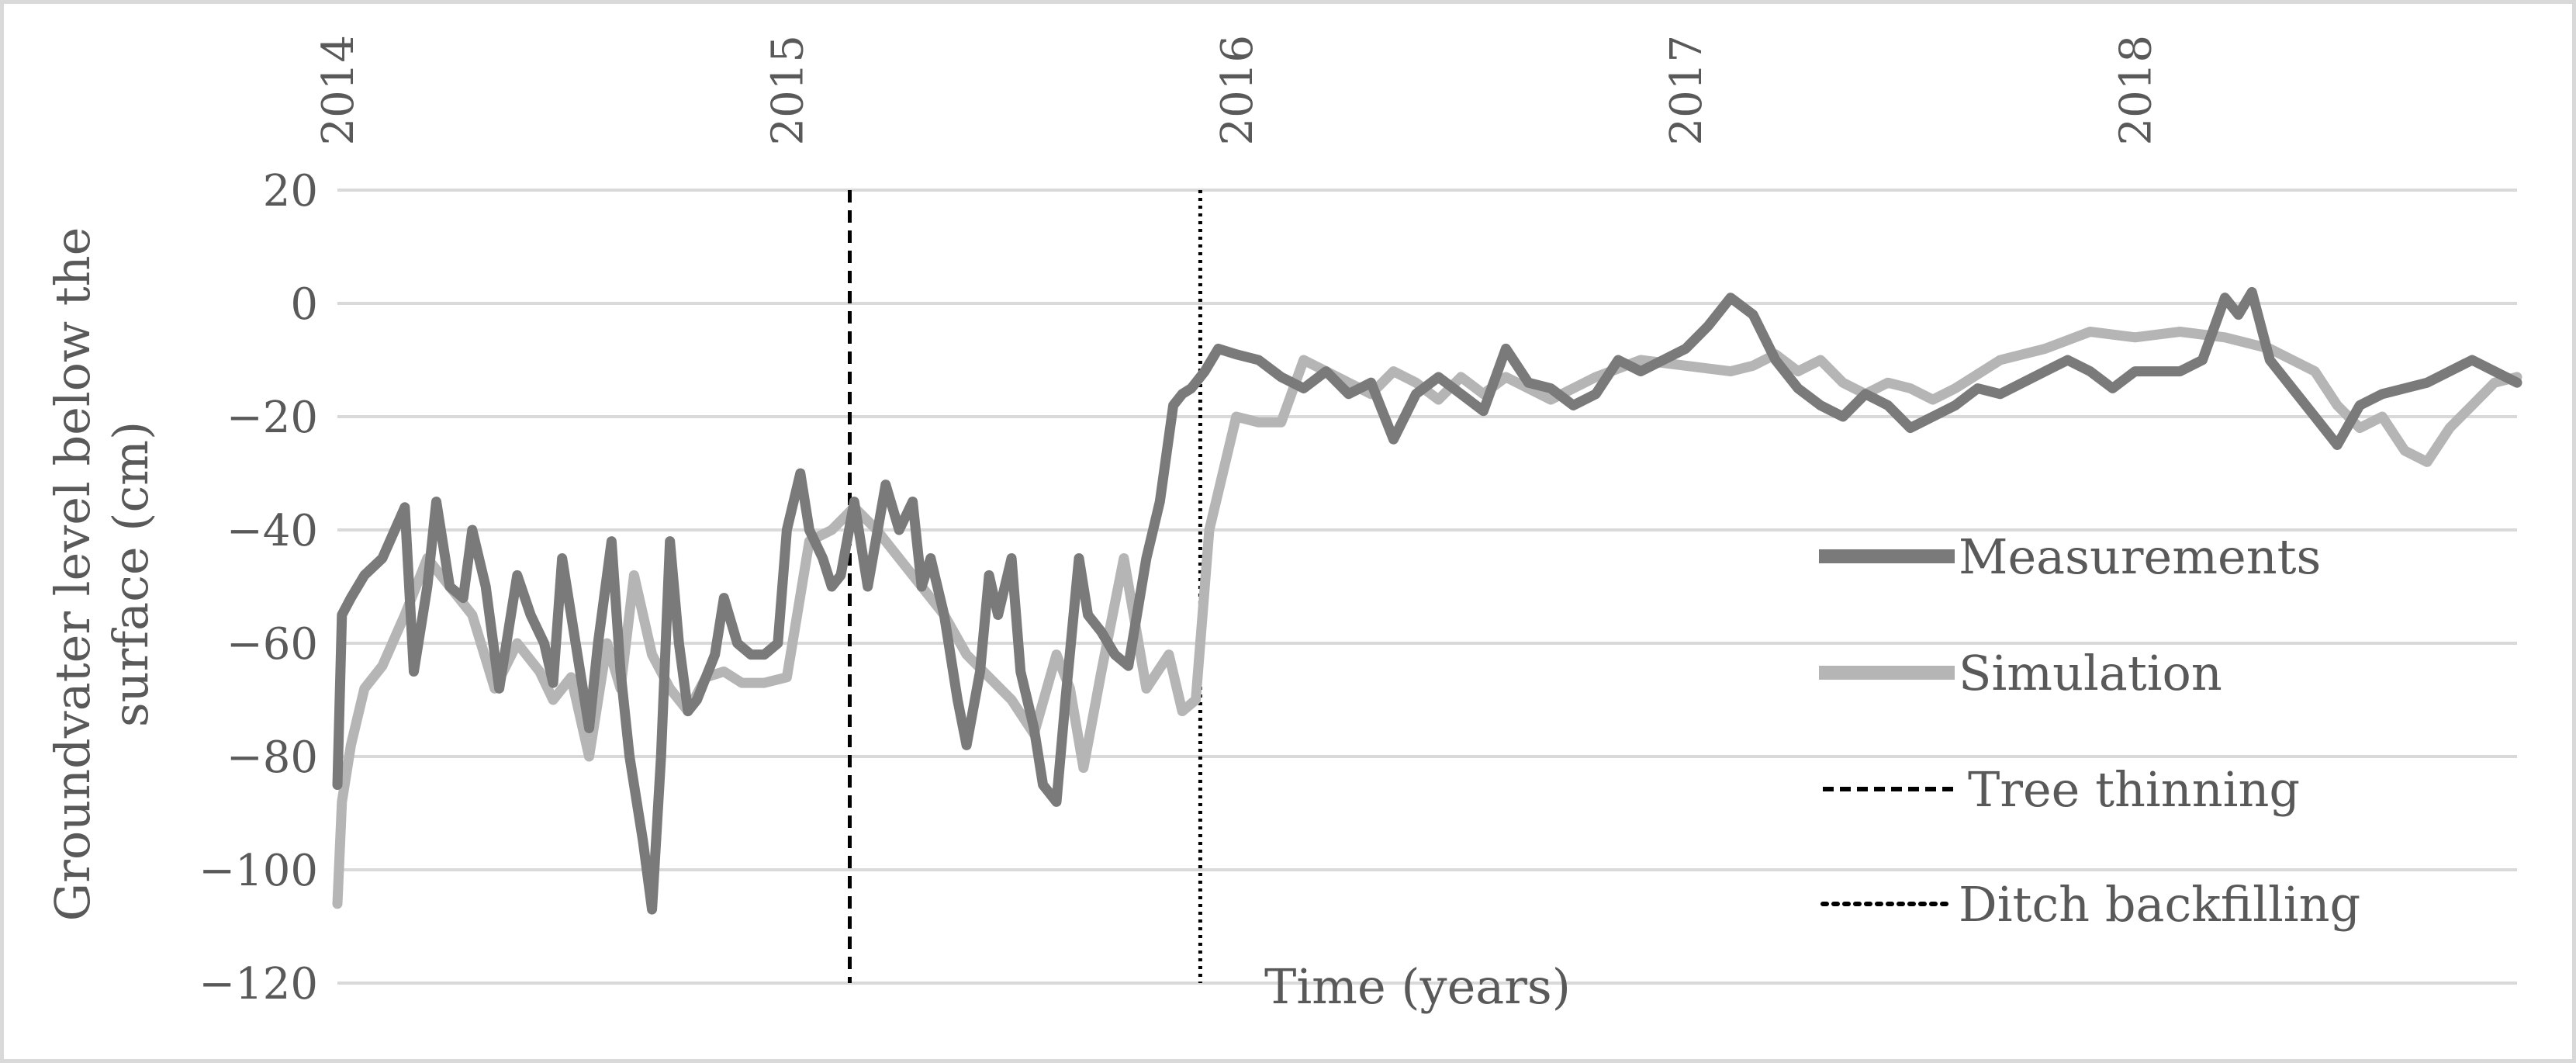  Describe the element at coordinates (258, 984) in the screenshot. I see `y-tick-label: −120` at that location.